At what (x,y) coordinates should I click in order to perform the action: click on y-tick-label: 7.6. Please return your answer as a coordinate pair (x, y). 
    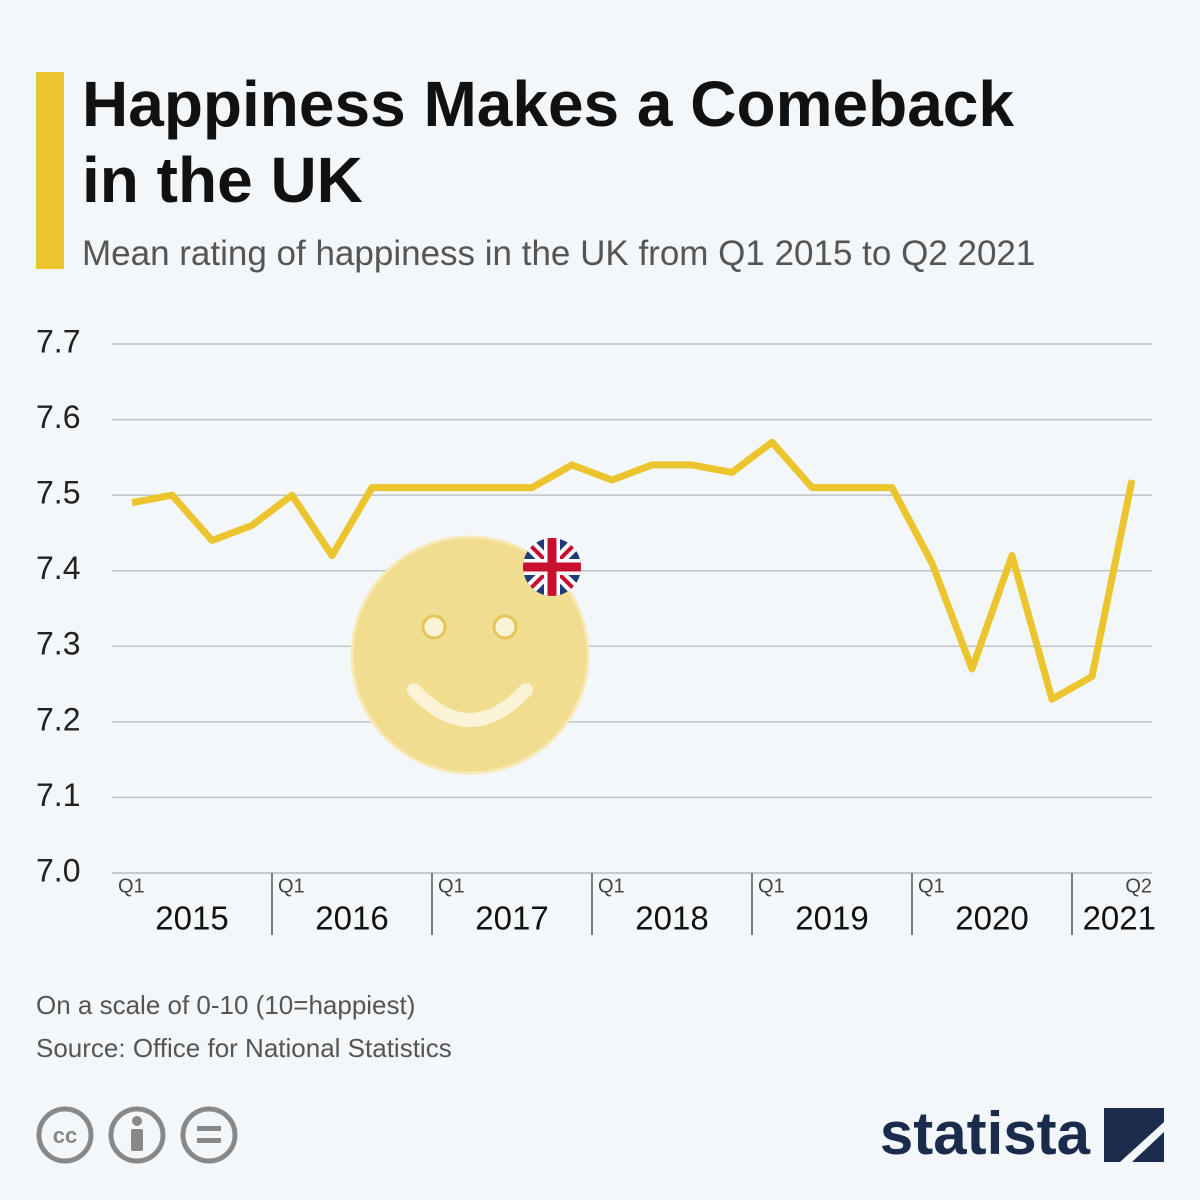
    Looking at the image, I should click on (58, 417).